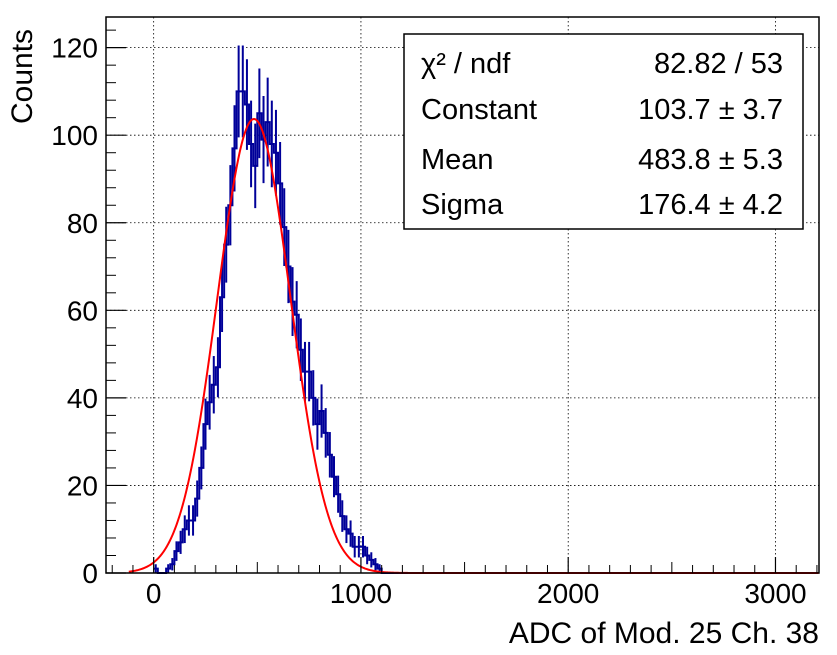  What do you see at coordinates (466, 64) in the screenshot?
I see `stats-chi2-label: χ² / ndf` at bounding box center [466, 64].